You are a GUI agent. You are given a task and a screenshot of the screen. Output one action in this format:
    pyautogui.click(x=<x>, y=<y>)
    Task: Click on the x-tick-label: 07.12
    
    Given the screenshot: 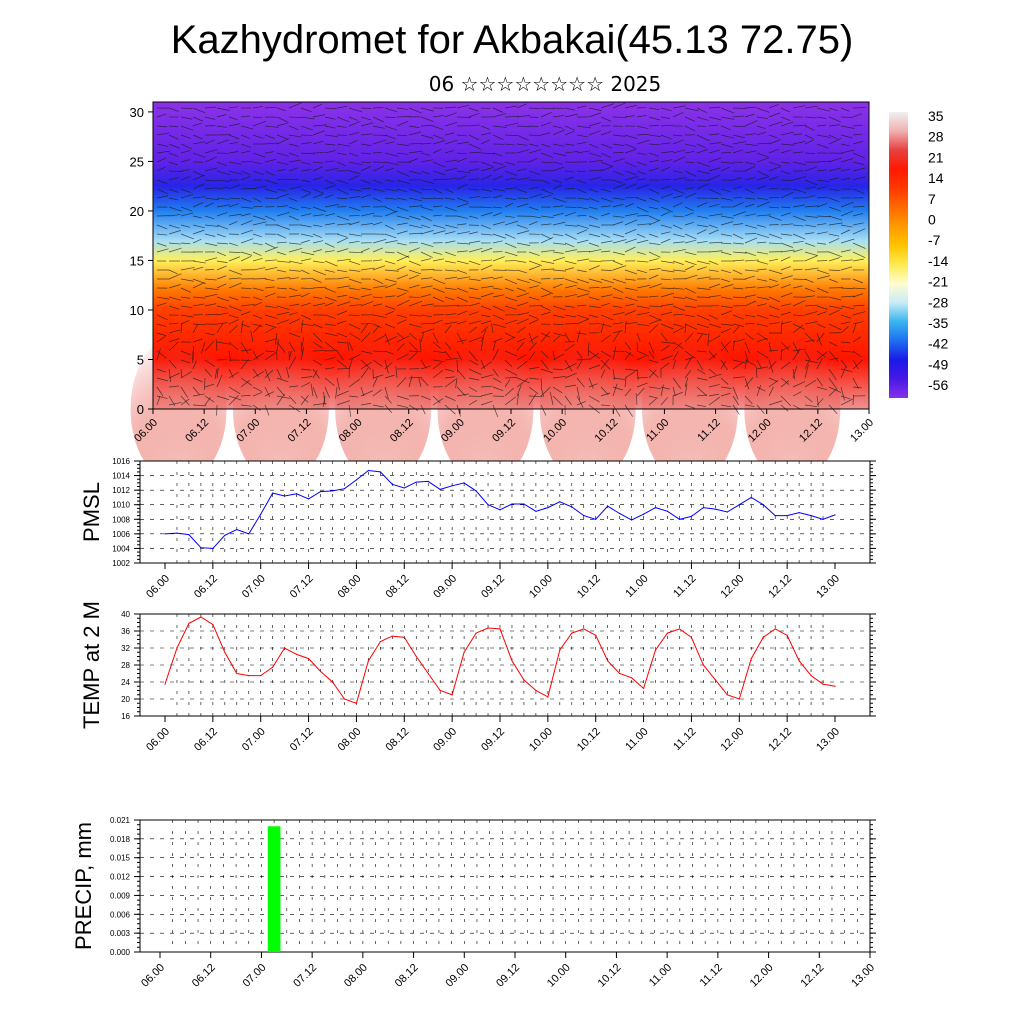 What is the action you would take?
    pyautogui.click(x=305, y=976)
    